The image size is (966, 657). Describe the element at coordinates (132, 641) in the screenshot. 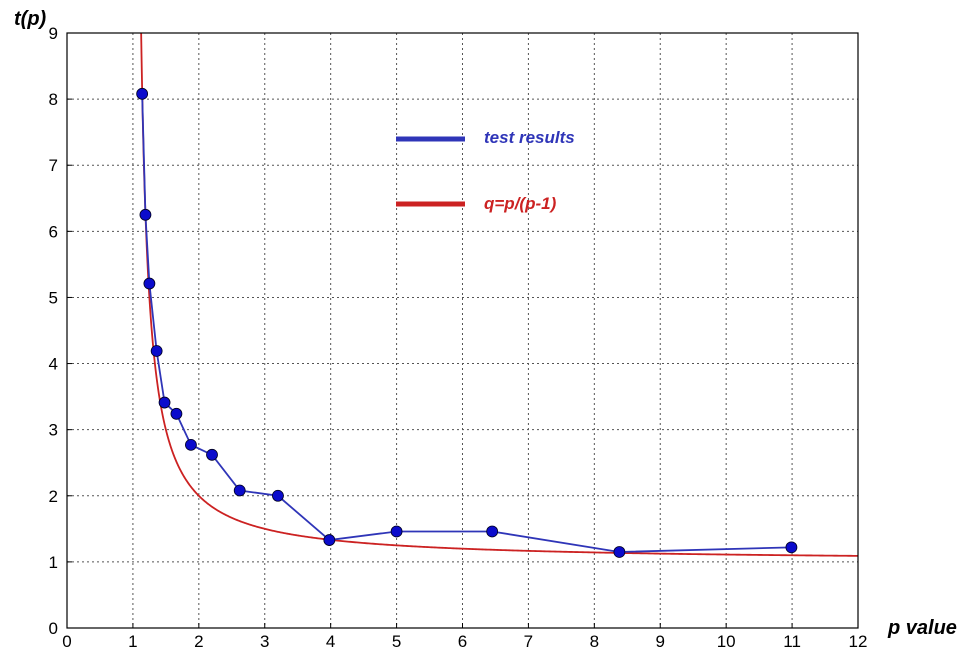

I see `x-tick-label: 1` at that location.